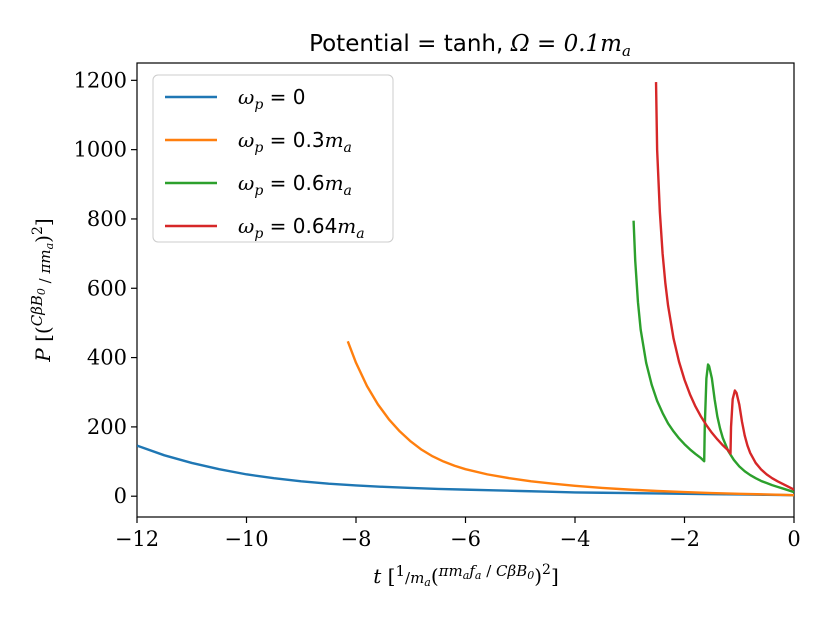 This screenshot has height=623, width=830. Describe the element at coordinates (100, 150) in the screenshot. I see `y-tick-label-5: 1000` at that location.